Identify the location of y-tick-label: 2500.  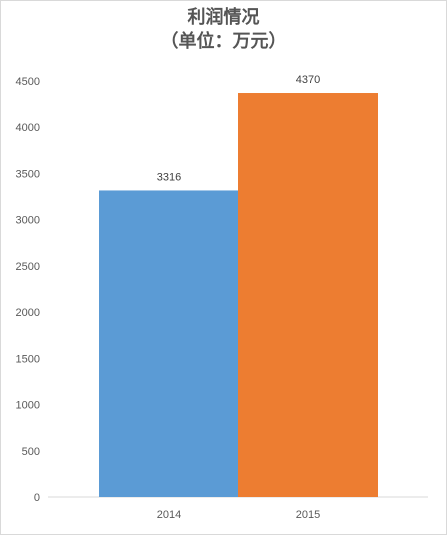
(28, 267).